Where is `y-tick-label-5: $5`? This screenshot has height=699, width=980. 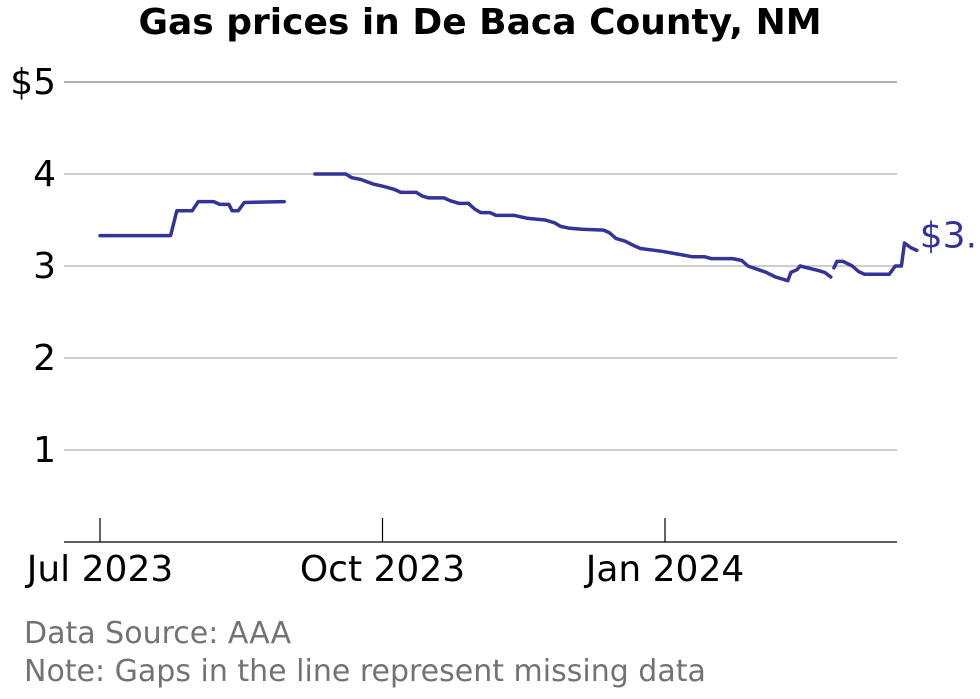 y-tick-label-5: $5 is located at coordinates (33, 82).